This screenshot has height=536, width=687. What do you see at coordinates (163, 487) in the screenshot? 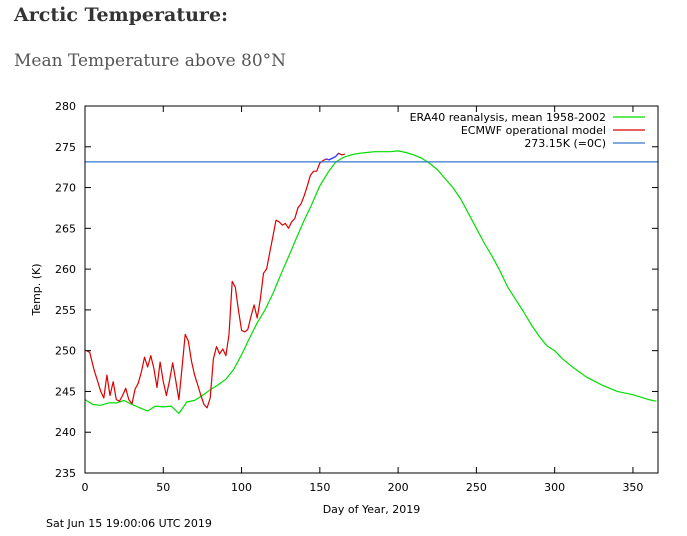
I see `x-tick-label: 50` at bounding box center [163, 487].